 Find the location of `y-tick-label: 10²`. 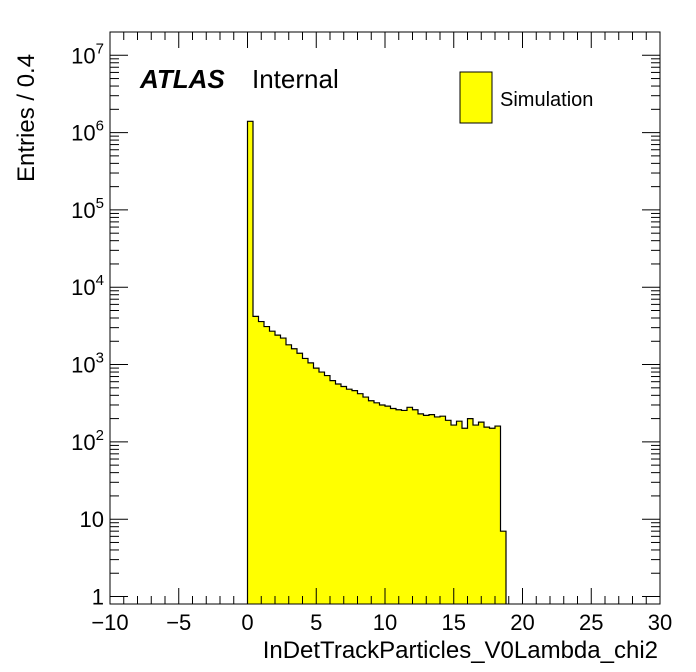

y-tick-label: 10² is located at coordinates (87, 441).